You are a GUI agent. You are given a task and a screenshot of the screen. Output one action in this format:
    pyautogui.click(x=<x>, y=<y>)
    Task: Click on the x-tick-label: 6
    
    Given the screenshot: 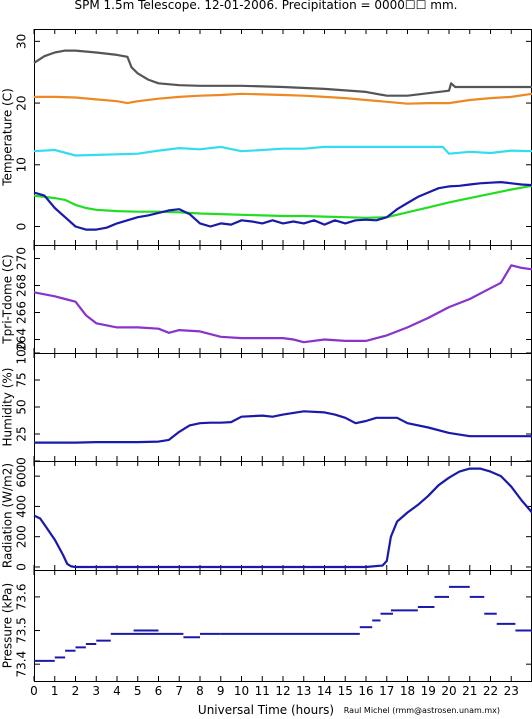 What is the action you would take?
    pyautogui.click(x=159, y=691)
    